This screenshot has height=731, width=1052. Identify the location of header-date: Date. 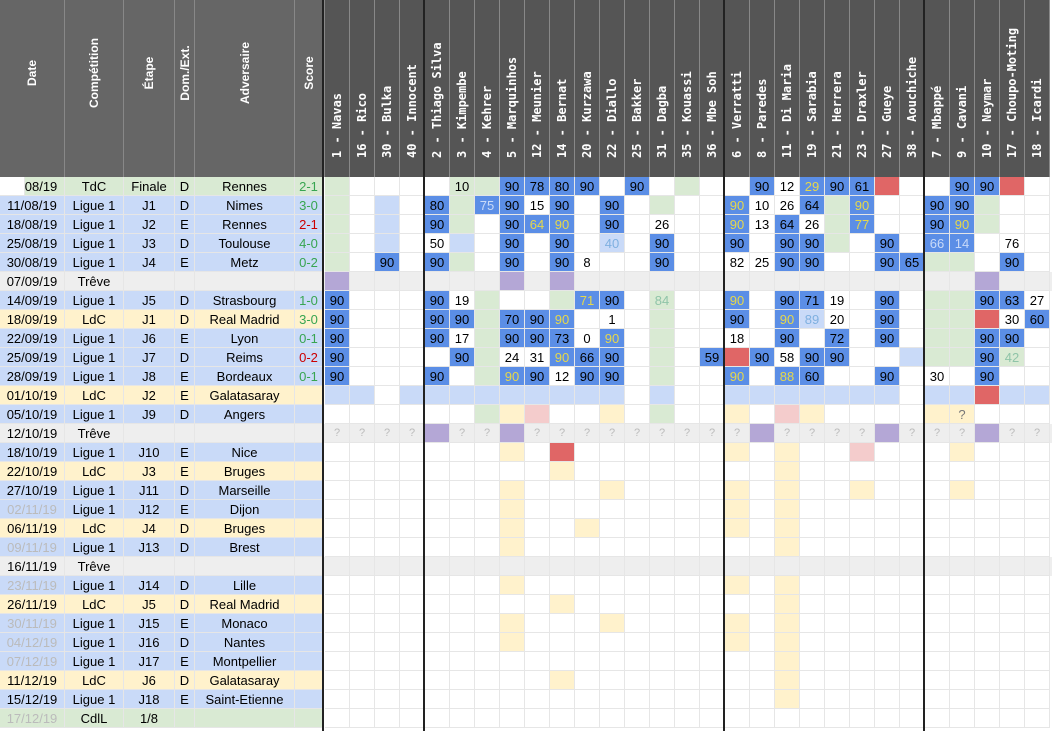
(32, 88).